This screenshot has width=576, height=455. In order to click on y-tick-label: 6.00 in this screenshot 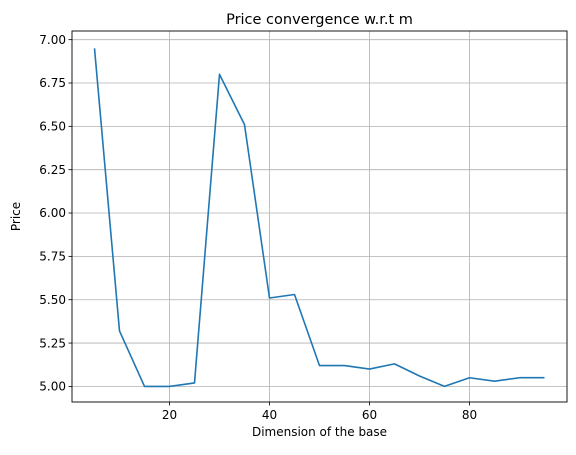, I will do `click(52, 213)`.